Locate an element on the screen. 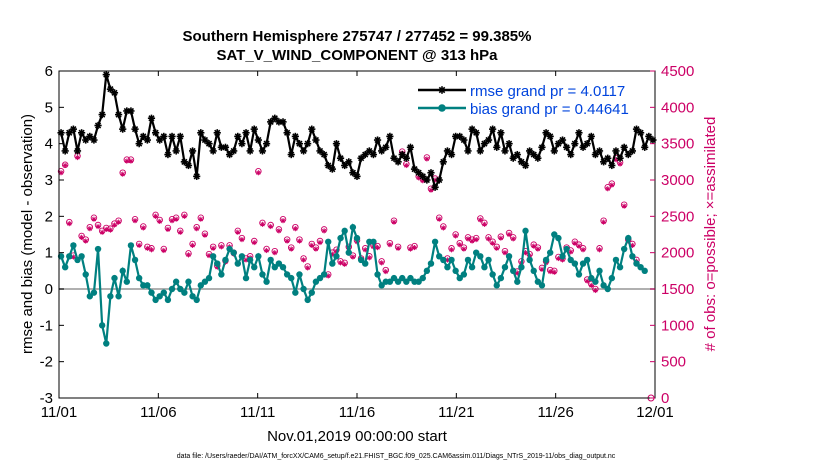 Image resolution: width=830 pixels, height=470 pixels. y-left-tick-label: 5 is located at coordinates (49, 107).